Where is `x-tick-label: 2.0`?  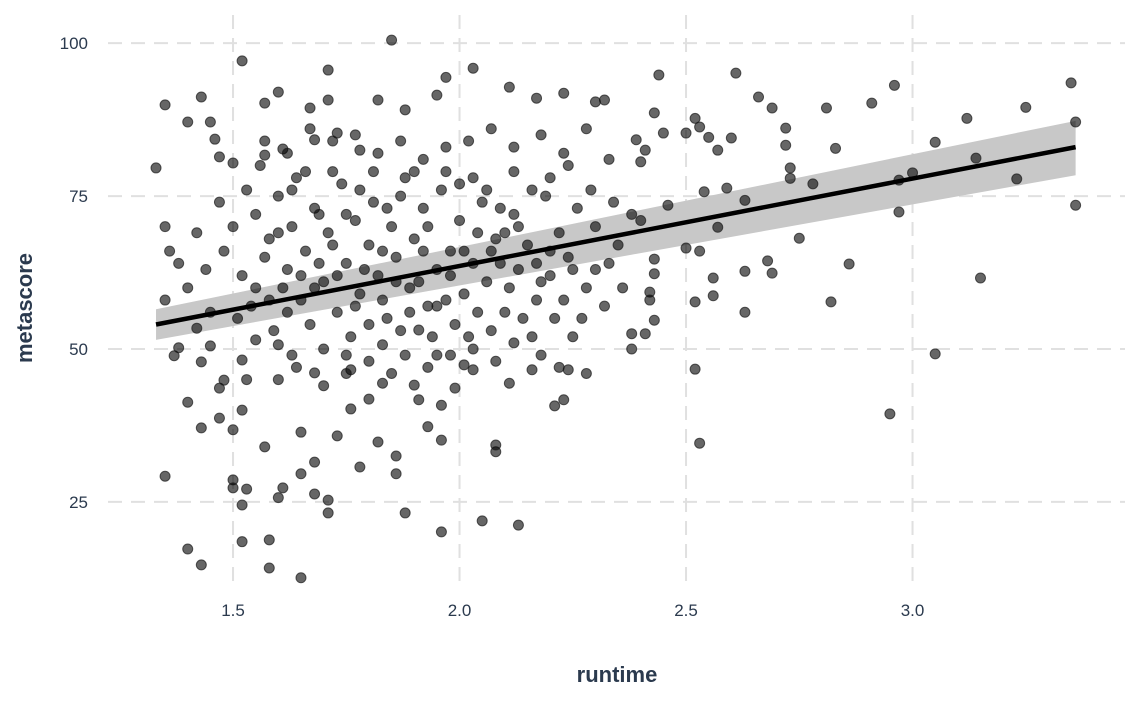
x-tick-label: 2.0 is located at coordinates (460, 610).